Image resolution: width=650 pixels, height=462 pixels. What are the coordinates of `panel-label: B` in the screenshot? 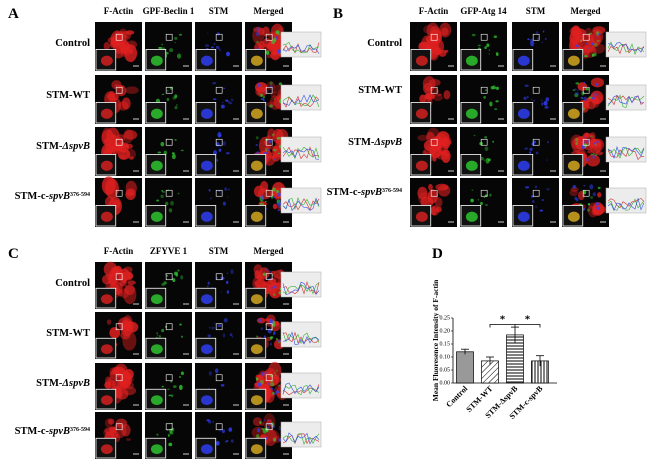 It's located at (338, 14).